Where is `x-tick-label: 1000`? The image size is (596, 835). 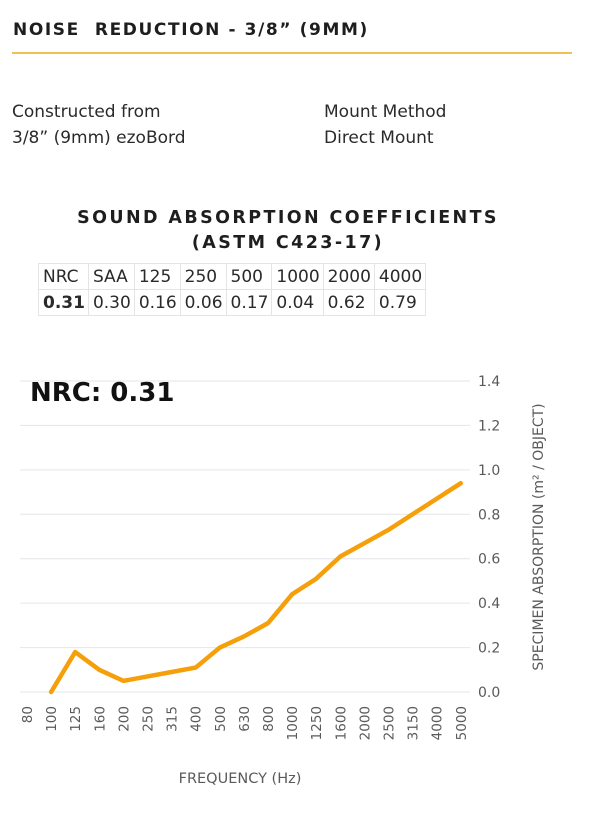
x-tick-label: 1000 is located at coordinates (293, 723).